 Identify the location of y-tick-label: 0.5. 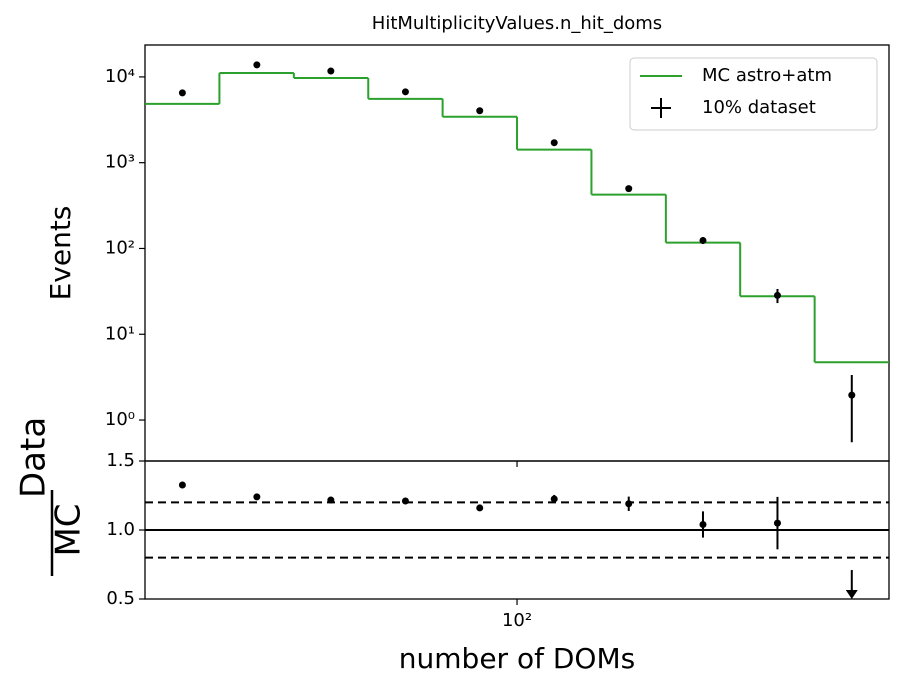
(120, 598).